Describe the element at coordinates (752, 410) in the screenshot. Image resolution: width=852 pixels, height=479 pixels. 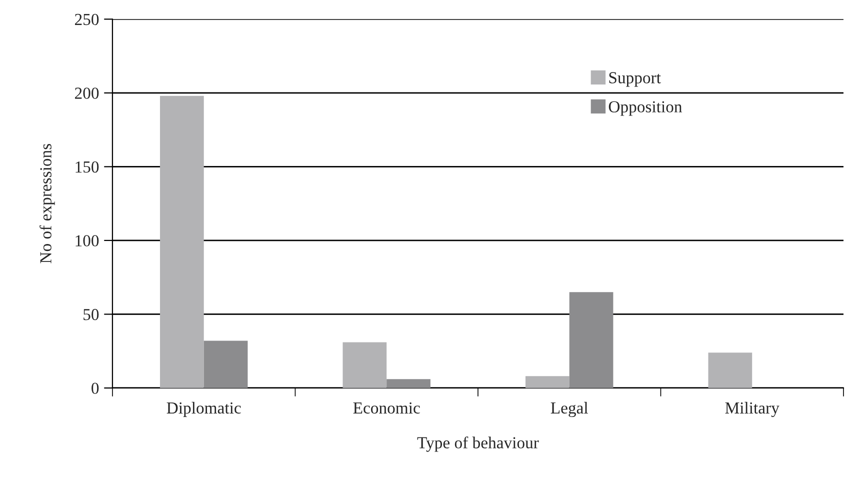
I see `x-tick-label: Military` at that location.